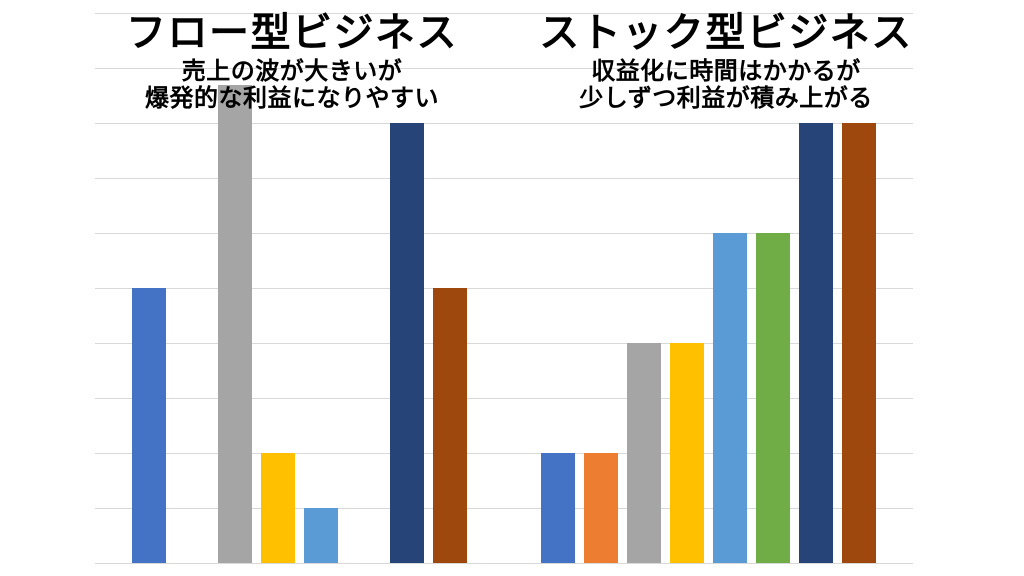 This screenshot has height=576, width=1024. I want to click on flow-annotation-block: フロー型ビジネス 売上の波が大きいが 爆発的な利益になりやすい, so click(292, 60).